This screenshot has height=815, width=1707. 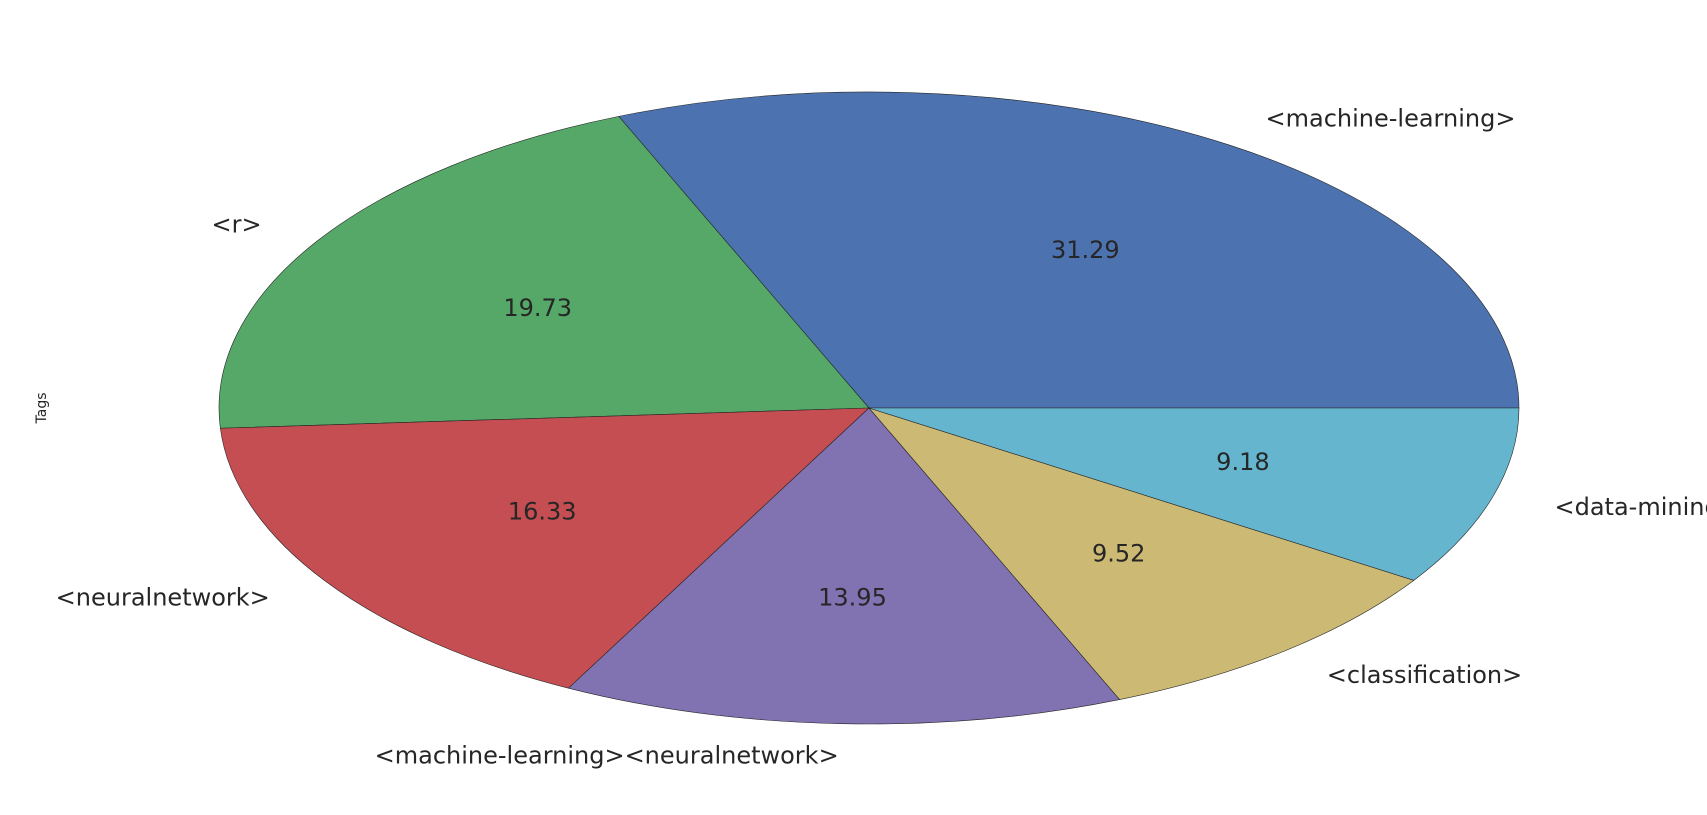 I want to click on slice-r, so click(x=544, y=272).